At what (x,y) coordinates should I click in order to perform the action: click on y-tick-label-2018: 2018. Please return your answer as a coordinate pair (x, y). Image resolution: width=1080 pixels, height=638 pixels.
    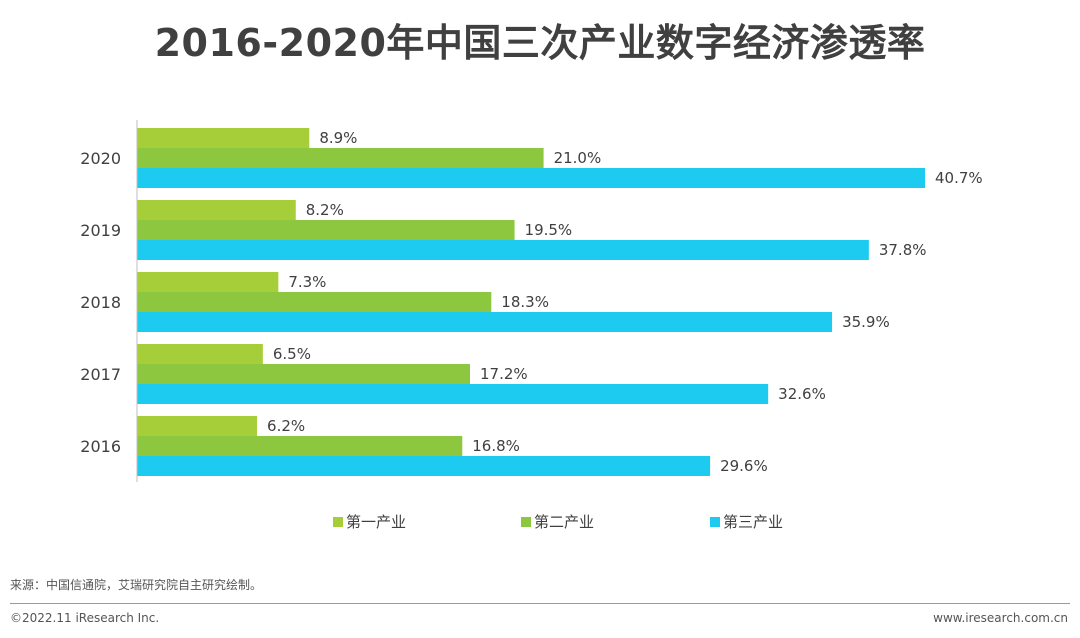
    Looking at the image, I should click on (100, 302).